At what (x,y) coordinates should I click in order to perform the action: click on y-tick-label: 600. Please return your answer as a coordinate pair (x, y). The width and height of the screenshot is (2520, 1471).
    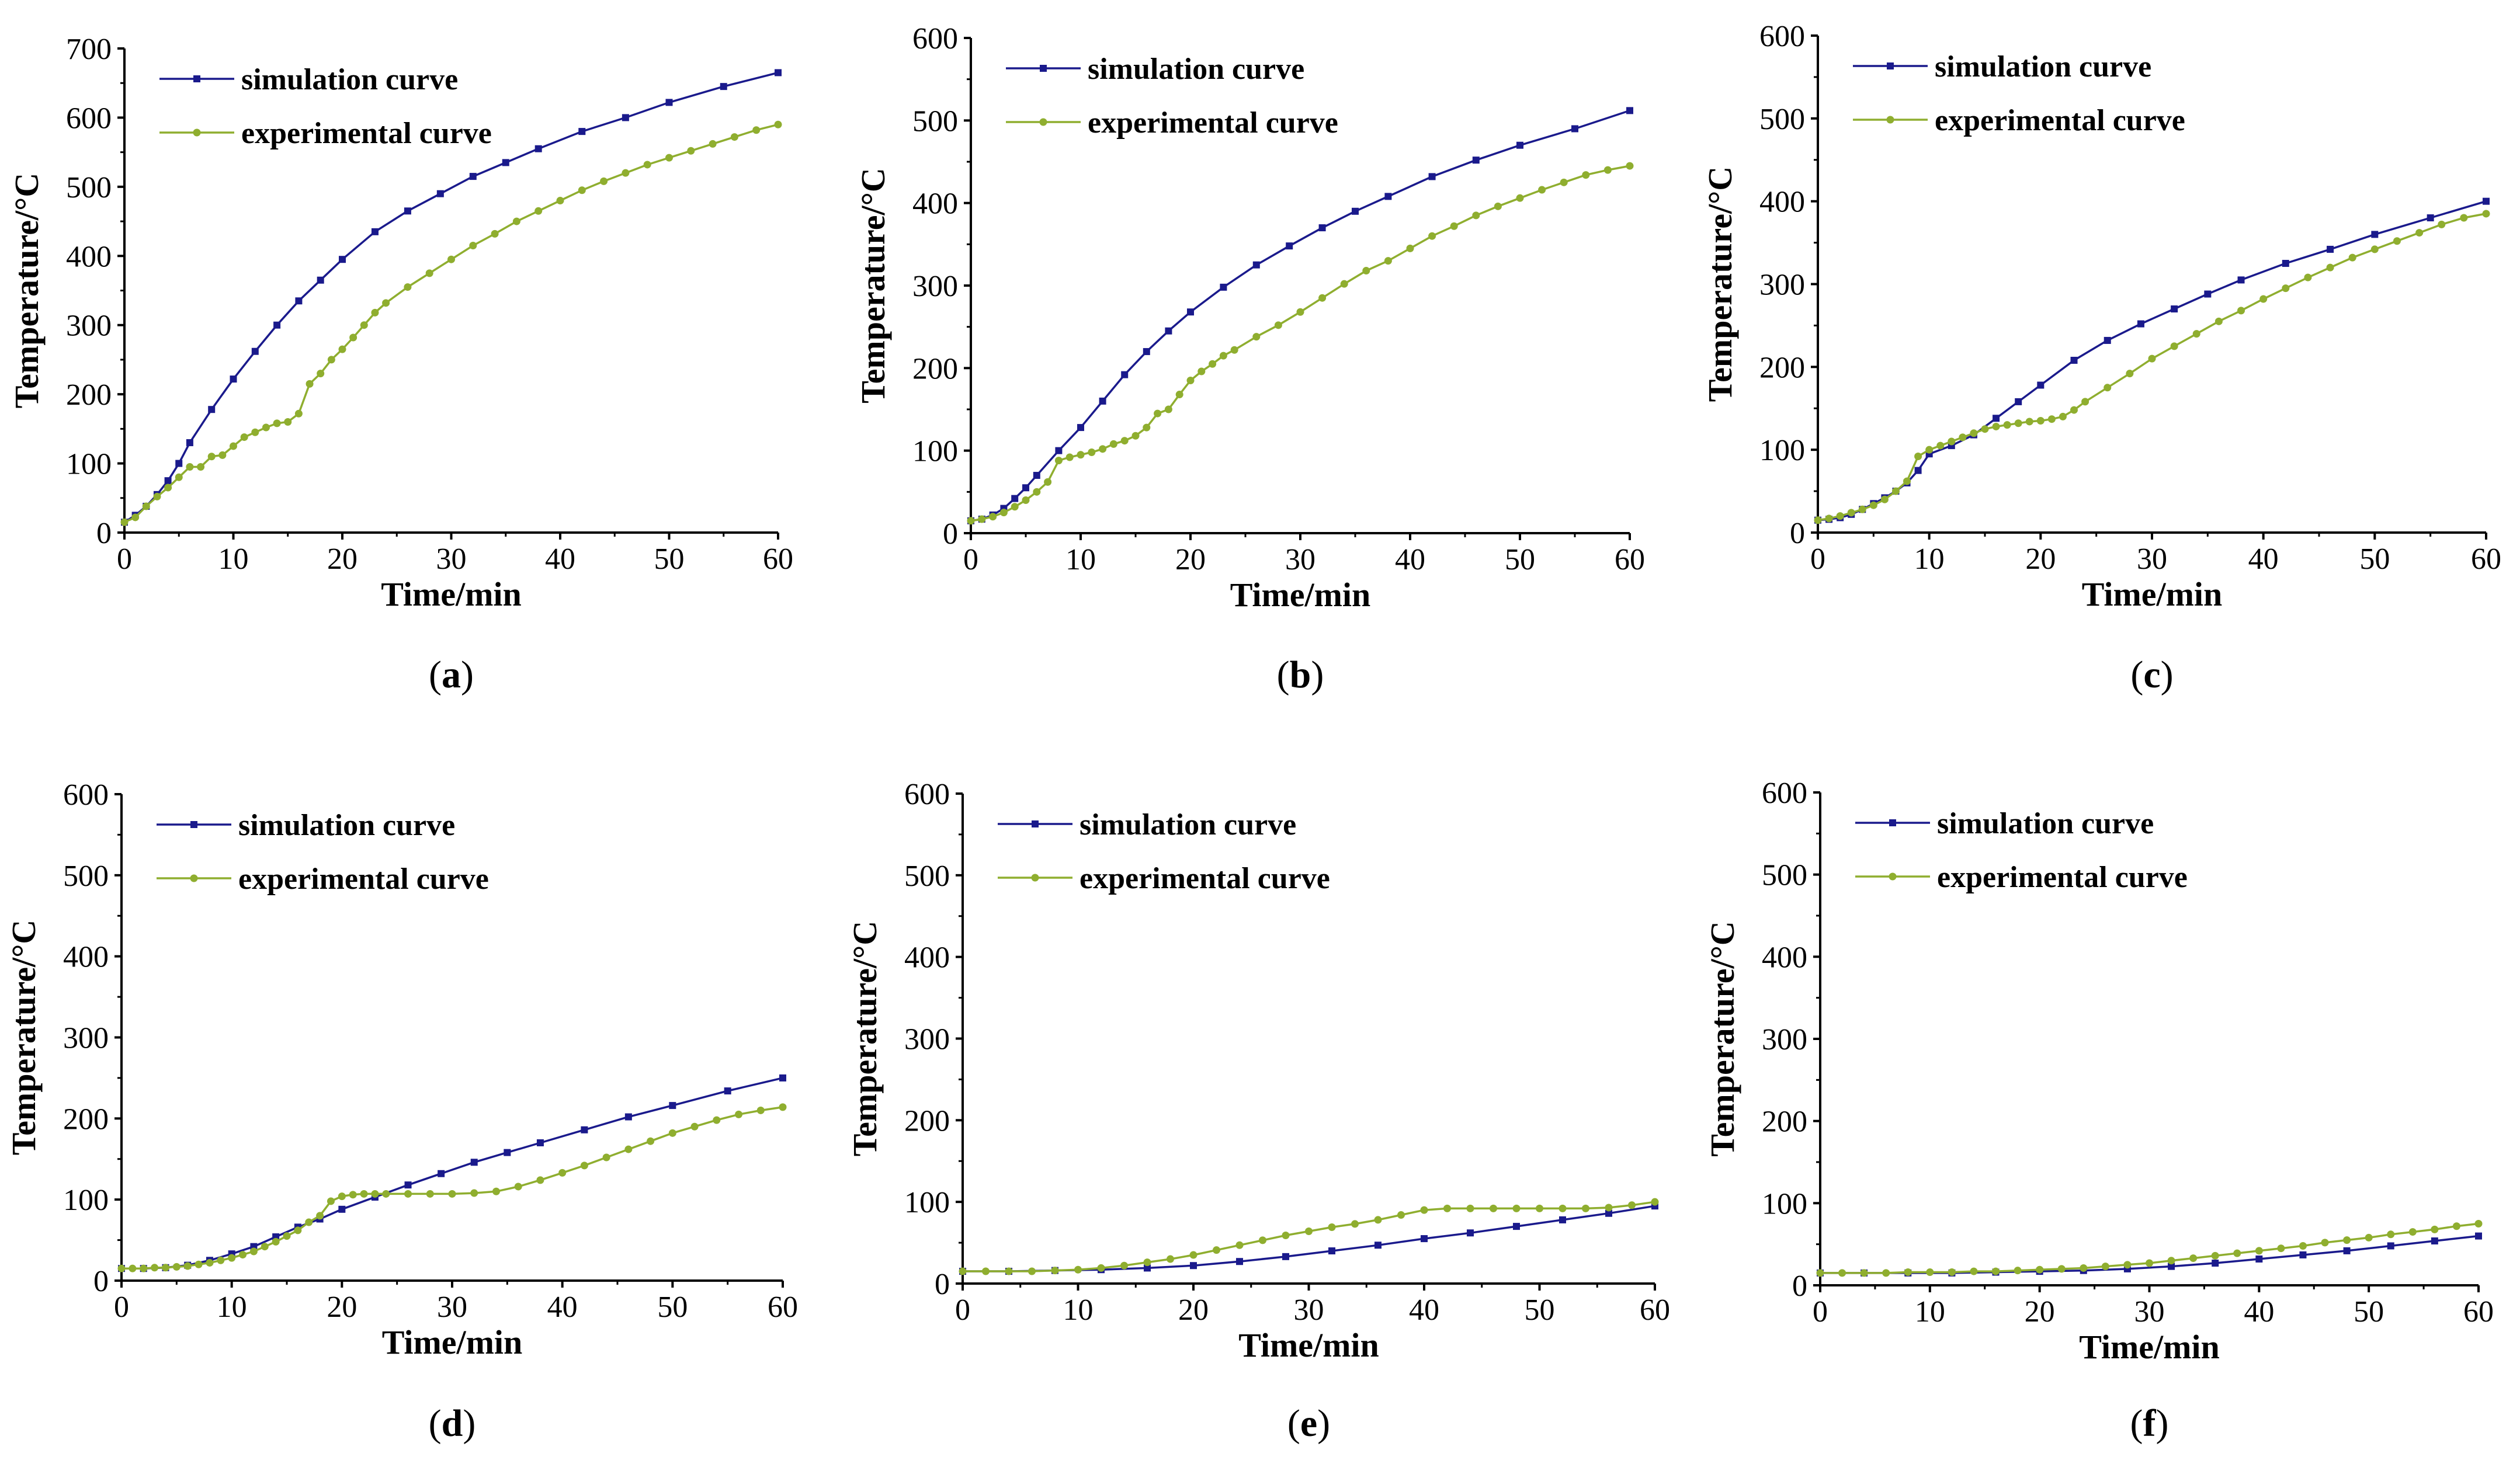
    Looking at the image, I should click on (86, 795).